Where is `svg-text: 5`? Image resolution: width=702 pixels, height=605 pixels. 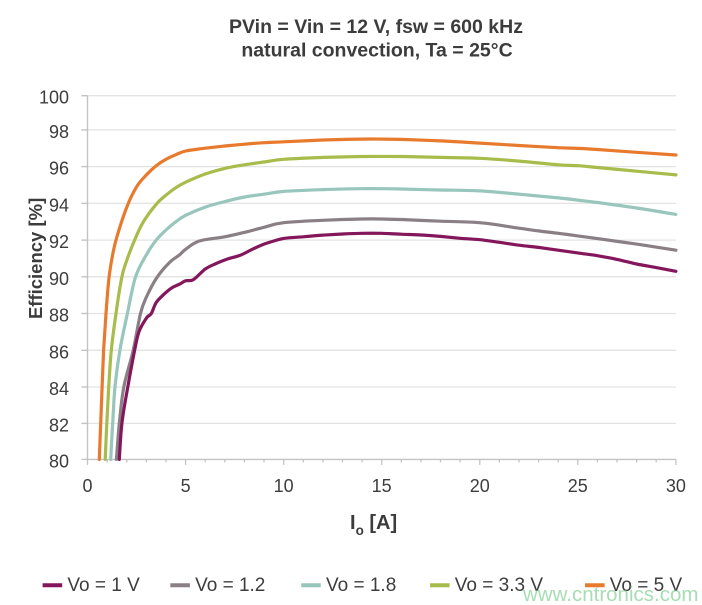 svg-text: 5 is located at coordinates (186, 486).